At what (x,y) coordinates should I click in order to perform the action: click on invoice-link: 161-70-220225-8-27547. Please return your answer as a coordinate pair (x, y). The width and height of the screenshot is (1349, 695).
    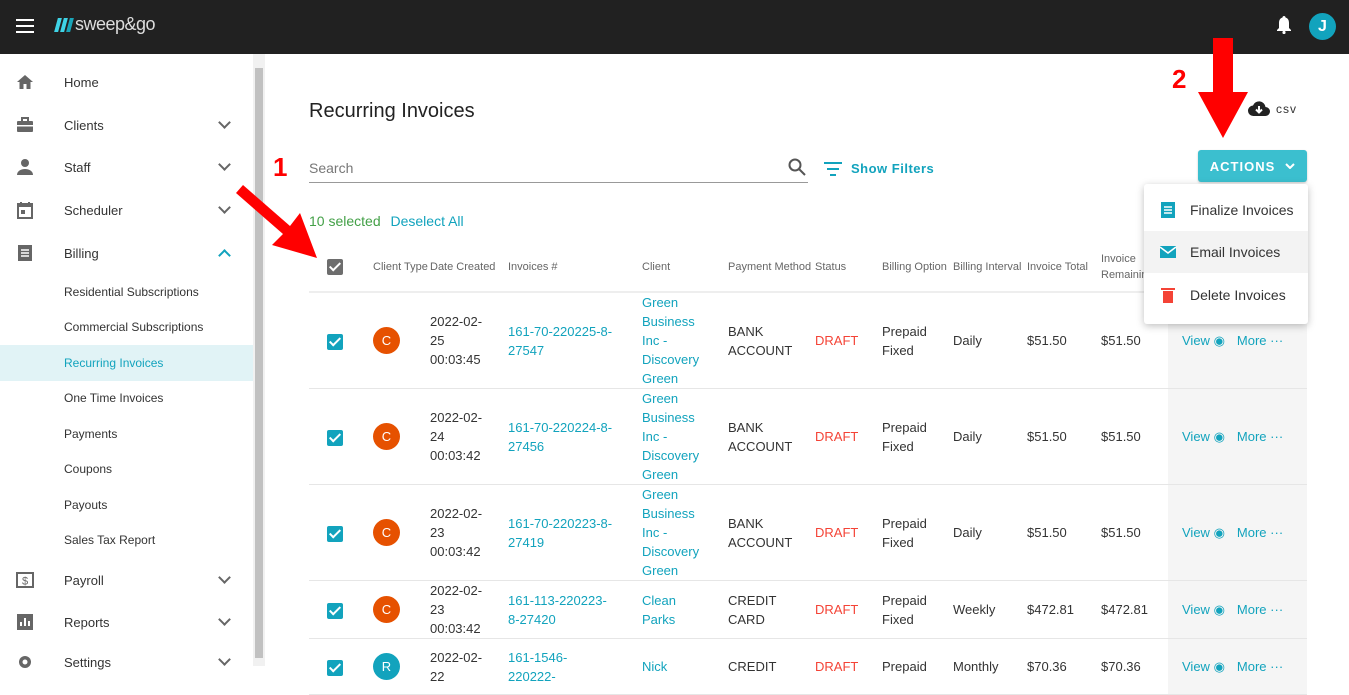
    Looking at the image, I should click on (560, 340).